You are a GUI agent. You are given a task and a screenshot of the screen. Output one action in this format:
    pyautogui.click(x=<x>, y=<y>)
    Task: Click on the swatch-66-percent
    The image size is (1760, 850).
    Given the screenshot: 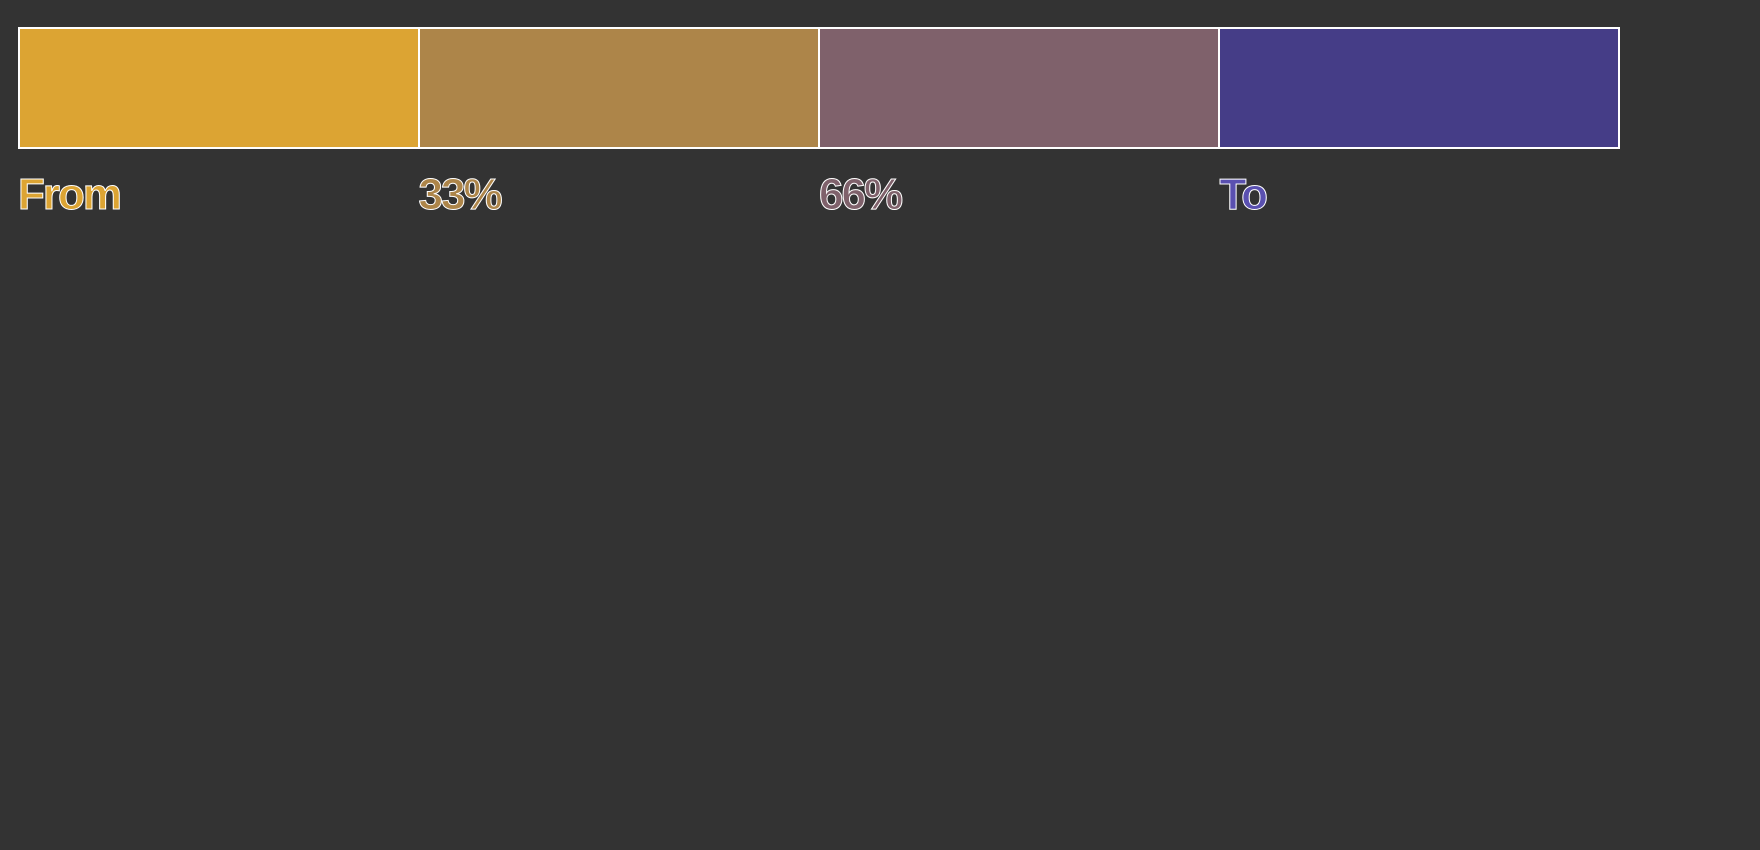 What is the action you would take?
    pyautogui.click(x=1018, y=88)
    